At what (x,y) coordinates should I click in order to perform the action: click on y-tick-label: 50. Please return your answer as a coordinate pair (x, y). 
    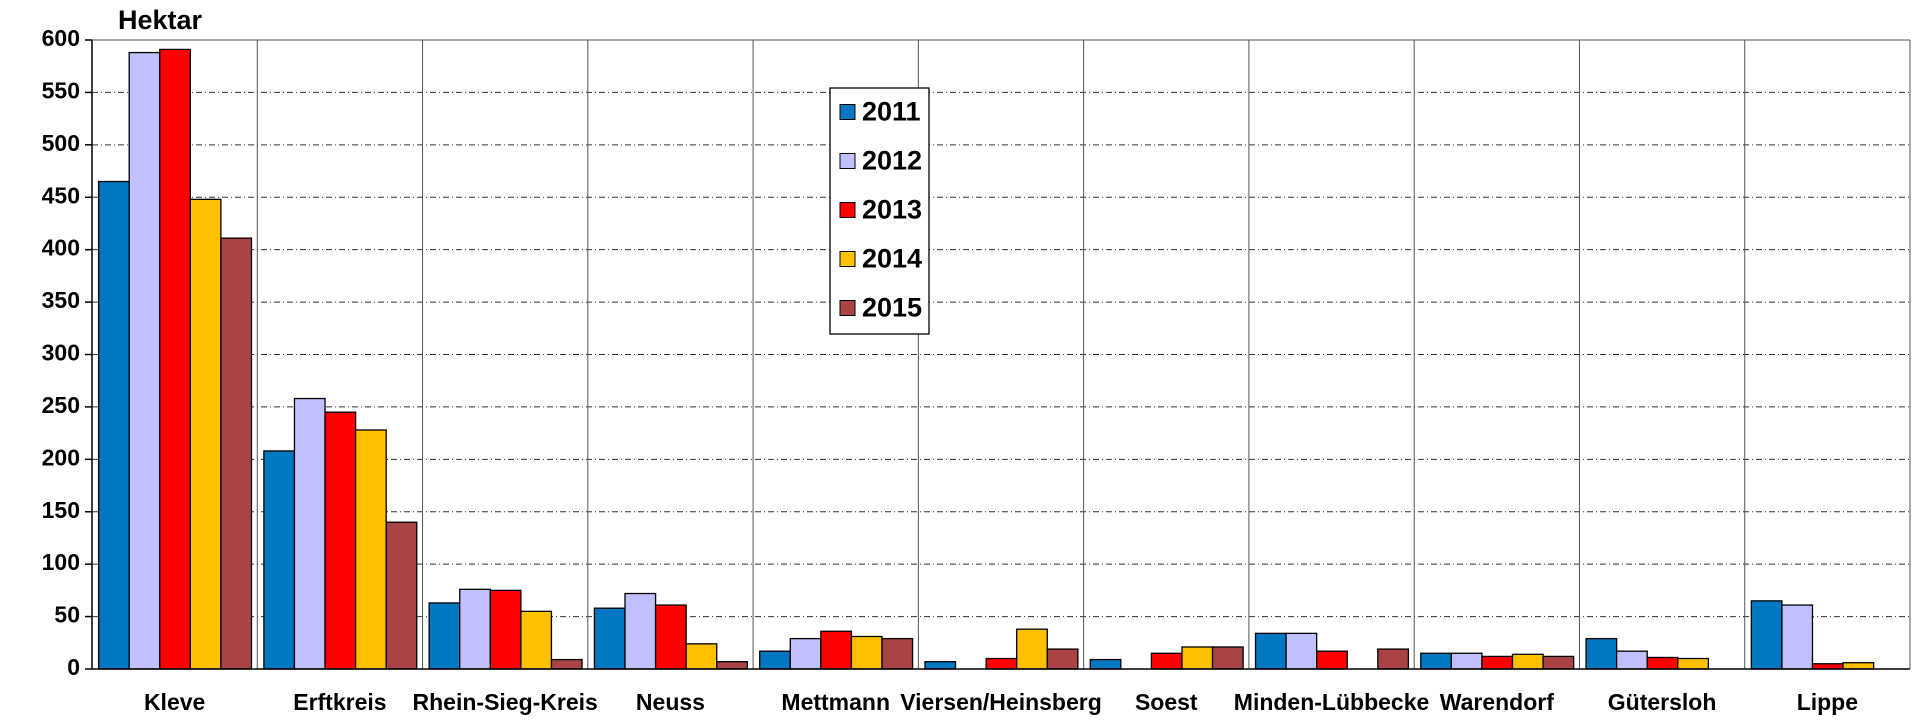
    Looking at the image, I should click on (67, 615).